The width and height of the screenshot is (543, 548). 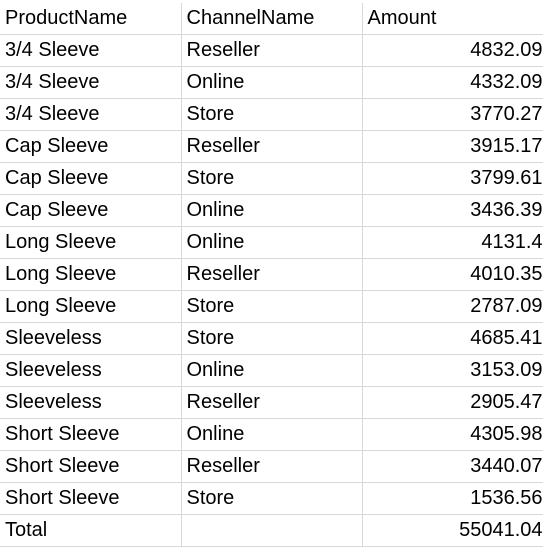 I want to click on amount-cell: 3799.61, so click(x=452, y=178).